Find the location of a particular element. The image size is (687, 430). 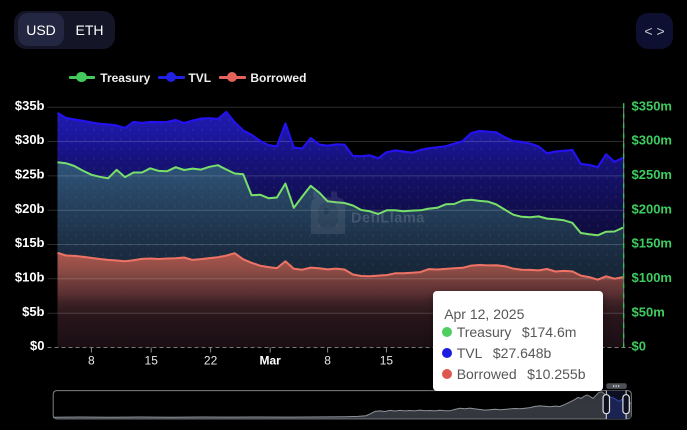

svg-text: $150m is located at coordinates (652, 243).